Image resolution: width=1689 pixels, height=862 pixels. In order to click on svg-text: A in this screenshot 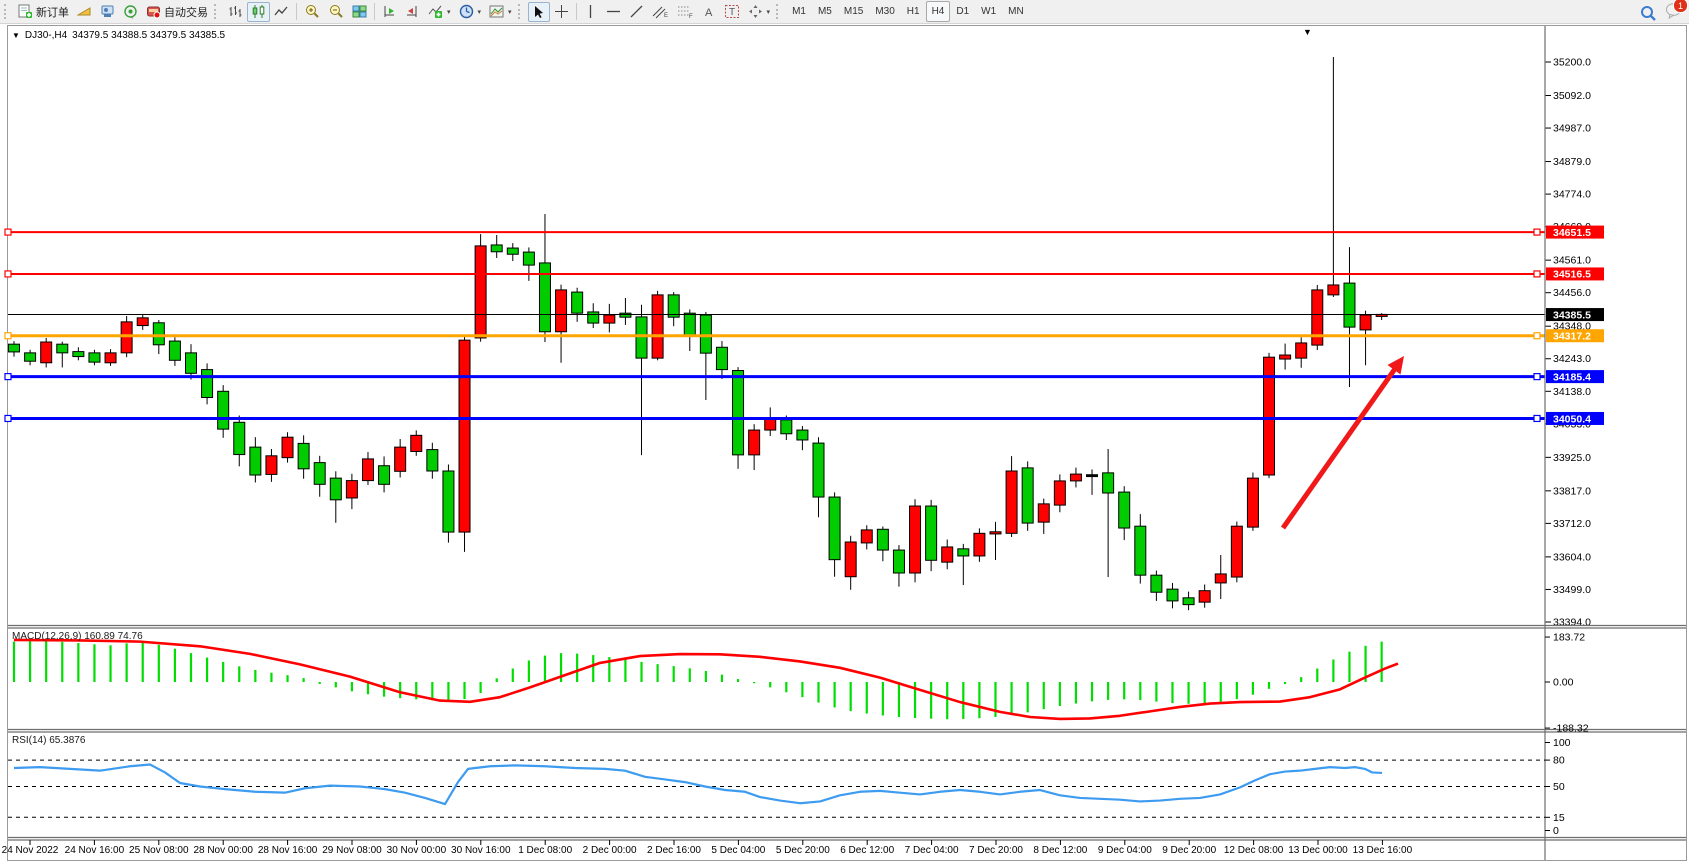, I will do `click(709, 13)`.